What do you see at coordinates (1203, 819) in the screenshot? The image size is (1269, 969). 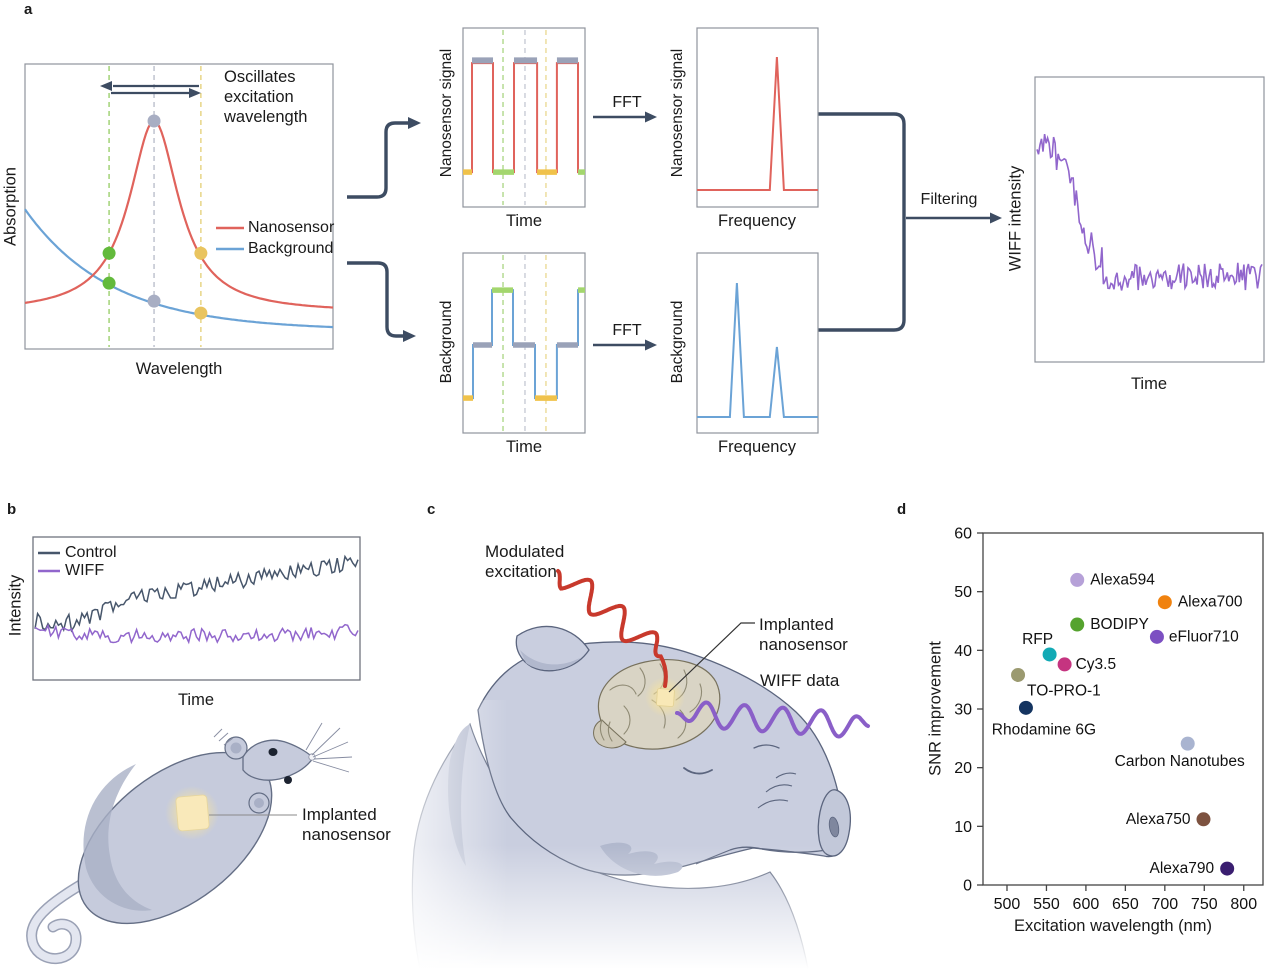 I see `scatter-point-Alexa750` at bounding box center [1203, 819].